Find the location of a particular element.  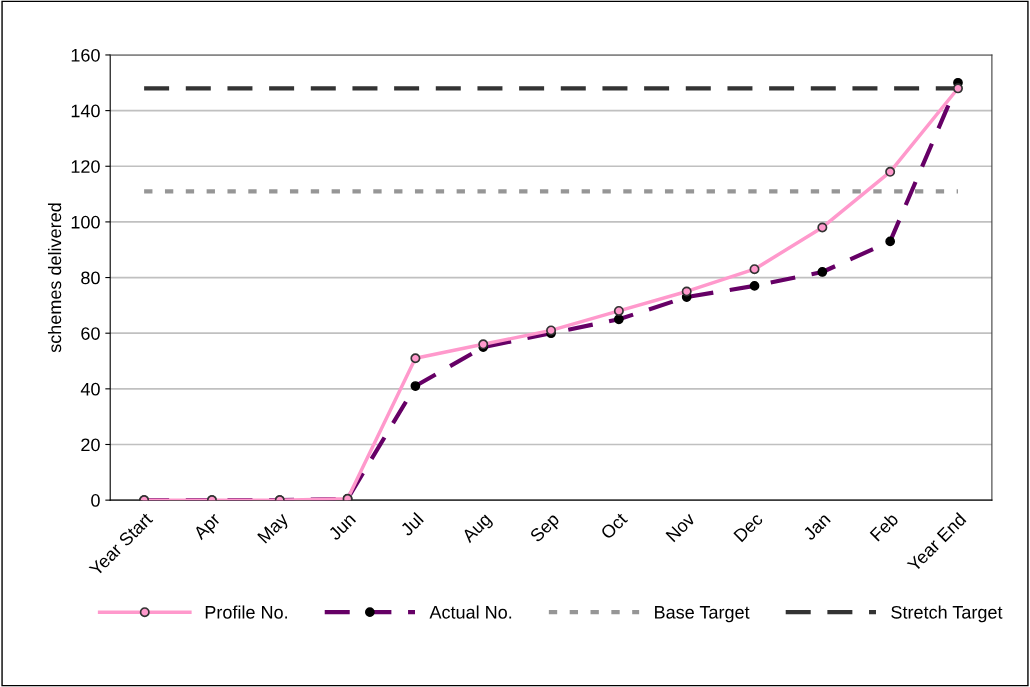

y-tick-label: 160 is located at coordinates (85, 55).